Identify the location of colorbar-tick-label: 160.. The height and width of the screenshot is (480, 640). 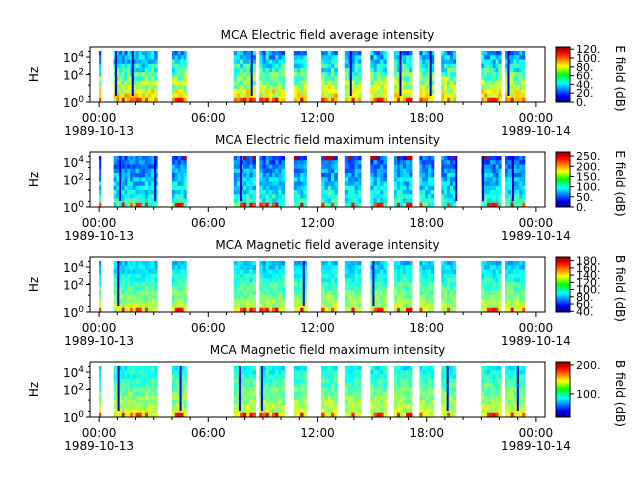
(588, 268).